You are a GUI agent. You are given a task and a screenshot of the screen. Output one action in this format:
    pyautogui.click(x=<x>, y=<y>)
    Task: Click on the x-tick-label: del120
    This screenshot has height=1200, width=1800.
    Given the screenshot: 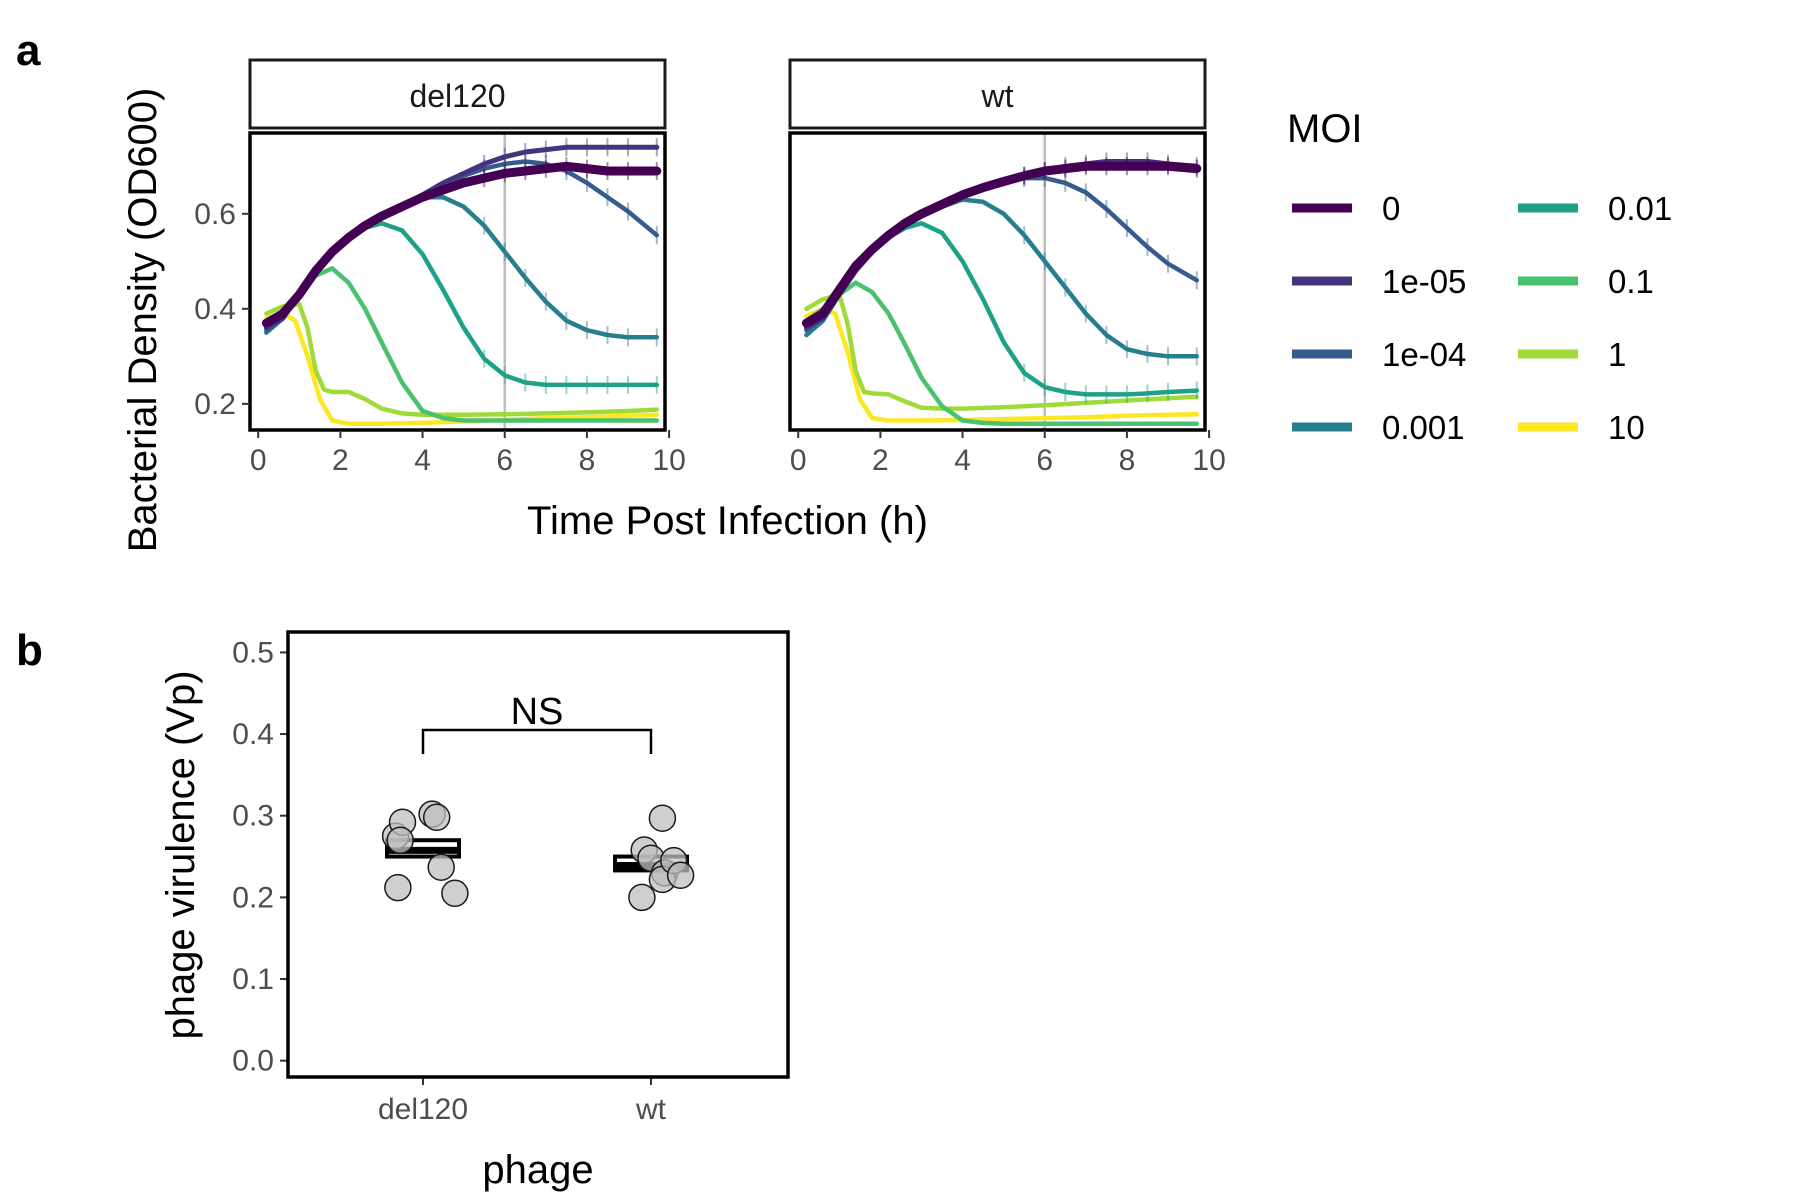 What is the action you would take?
    pyautogui.click(x=423, y=1109)
    